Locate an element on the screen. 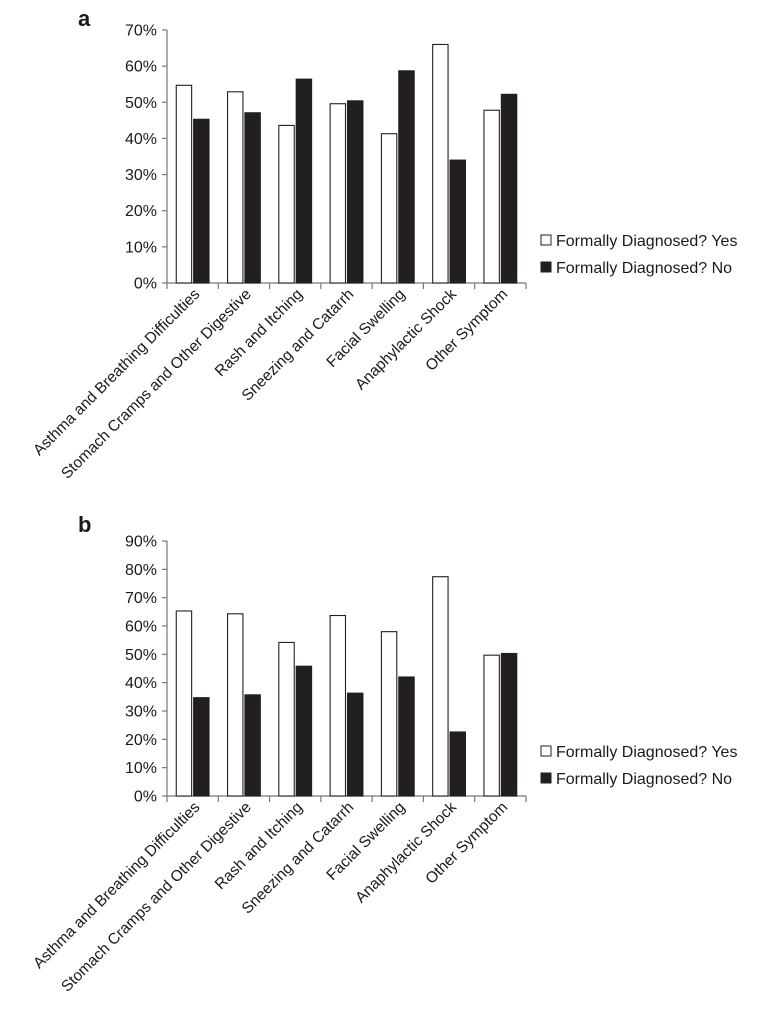 The width and height of the screenshot is (772, 1014). panel-letter: b is located at coordinates (84, 524).